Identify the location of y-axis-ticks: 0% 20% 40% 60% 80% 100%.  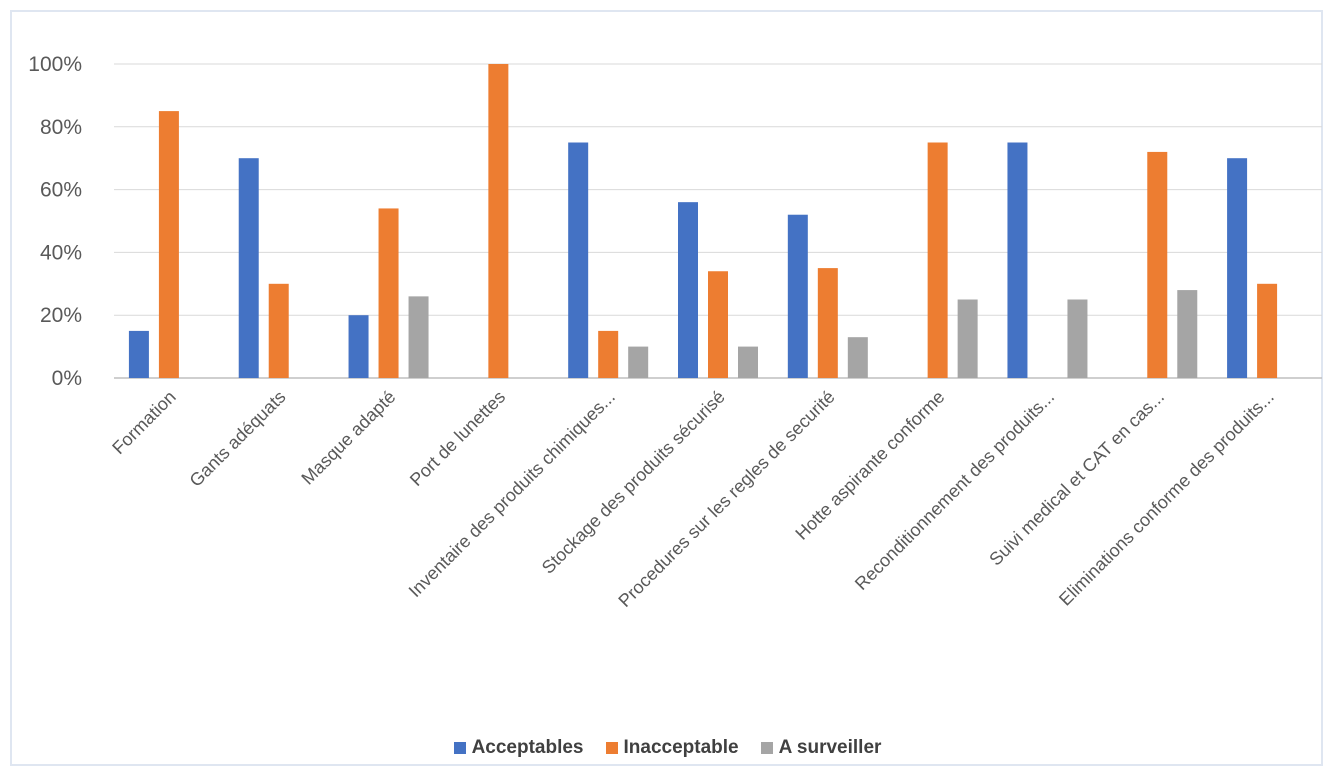
(55, 221).